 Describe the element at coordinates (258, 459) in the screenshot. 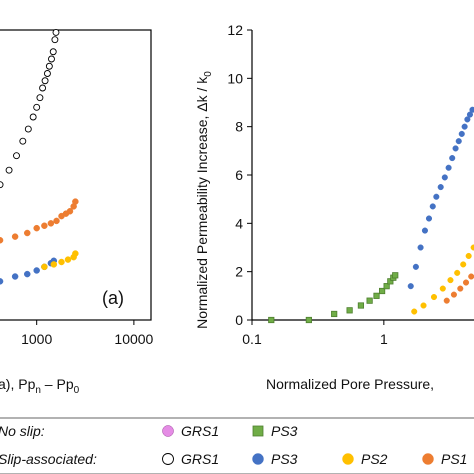

I see `legend-marker-ps3` at that location.